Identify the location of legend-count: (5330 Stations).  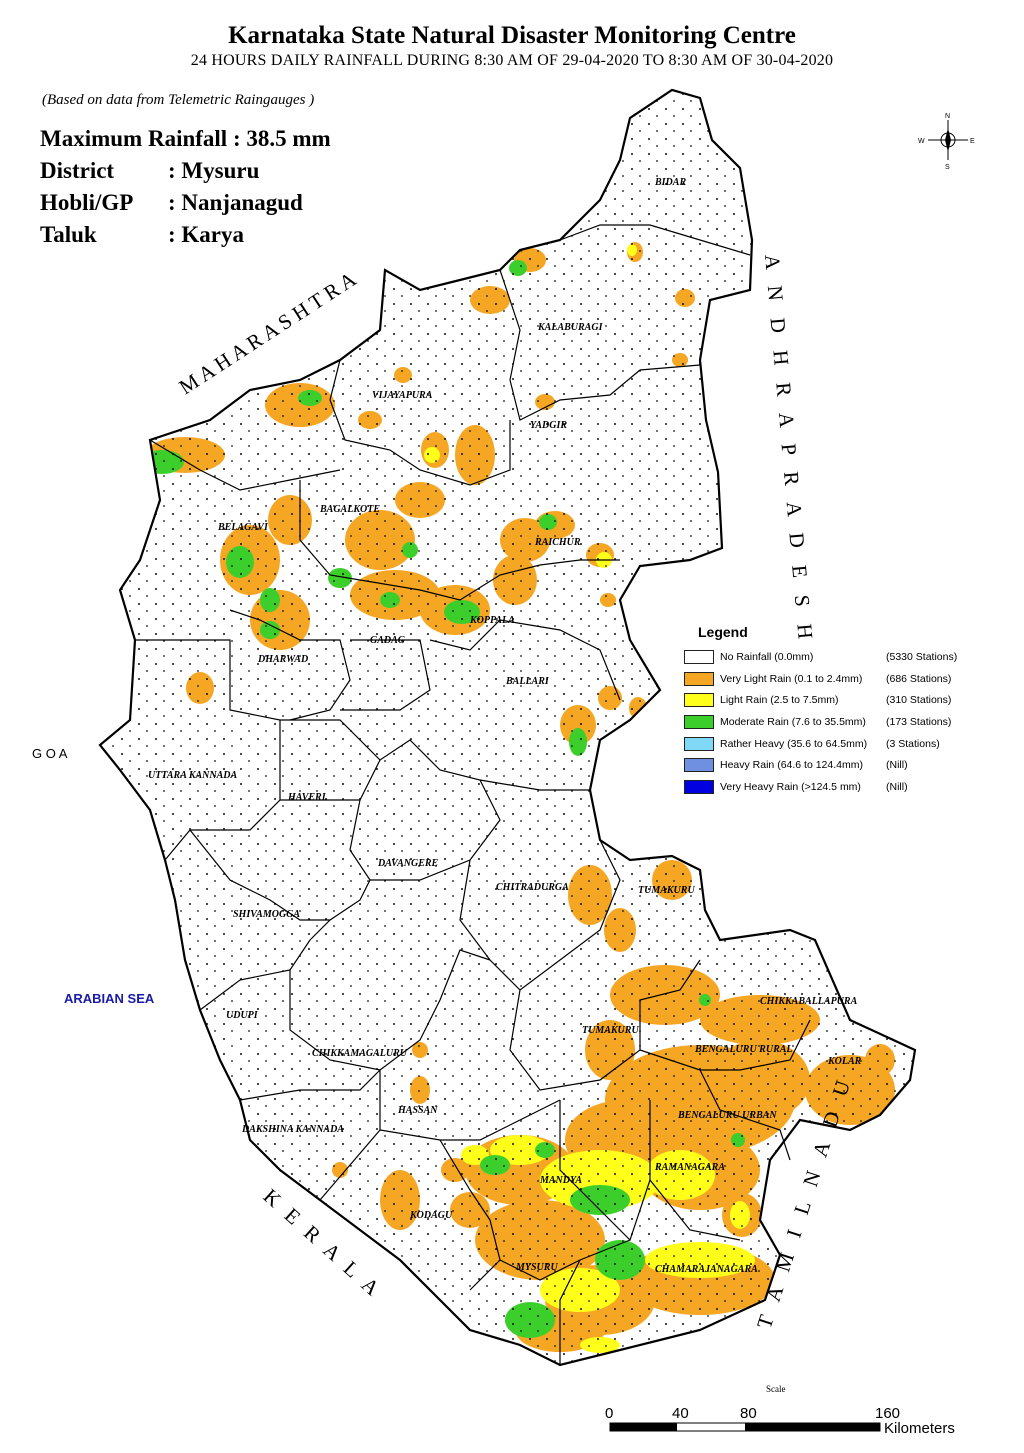
(922, 656).